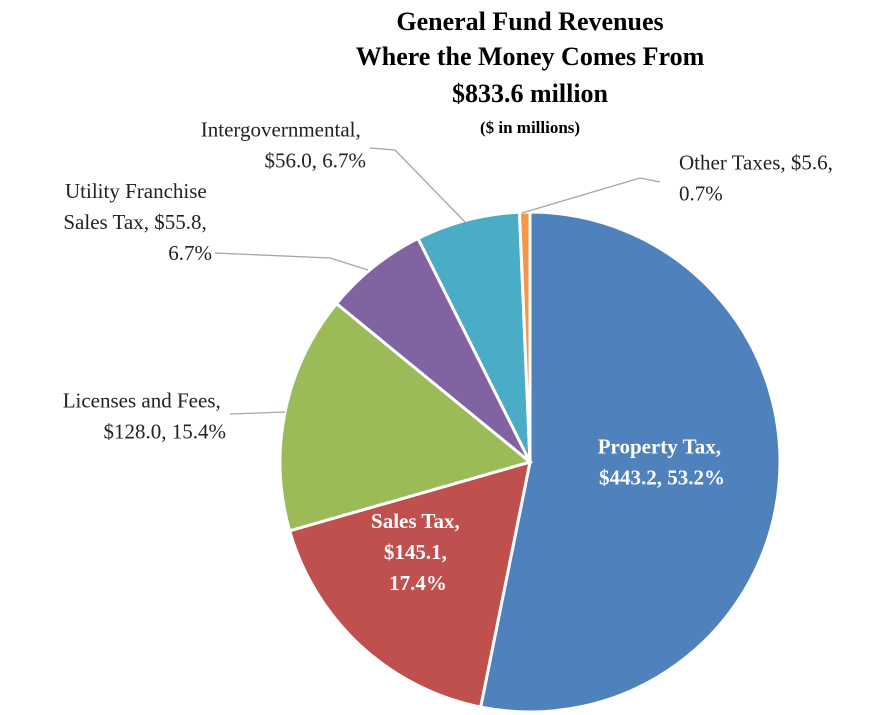 The image size is (880, 715). What do you see at coordinates (137, 222) in the screenshot?
I see `data-label: Utility Franchise Sales Tax, $55.8, 6.7%` at bounding box center [137, 222].